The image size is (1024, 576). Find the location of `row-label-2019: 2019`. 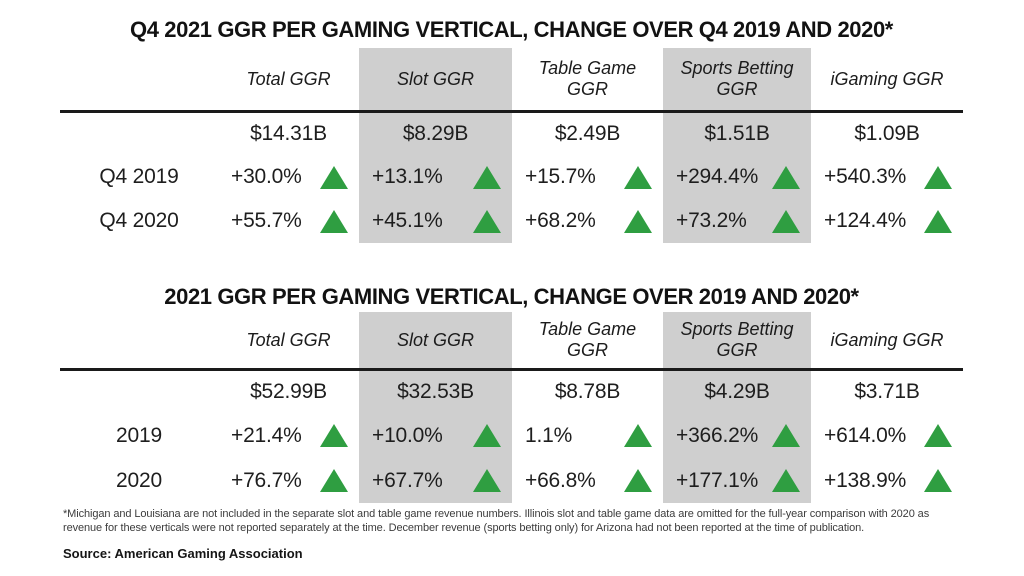

row-label-2019: 2019 is located at coordinates (139, 435).